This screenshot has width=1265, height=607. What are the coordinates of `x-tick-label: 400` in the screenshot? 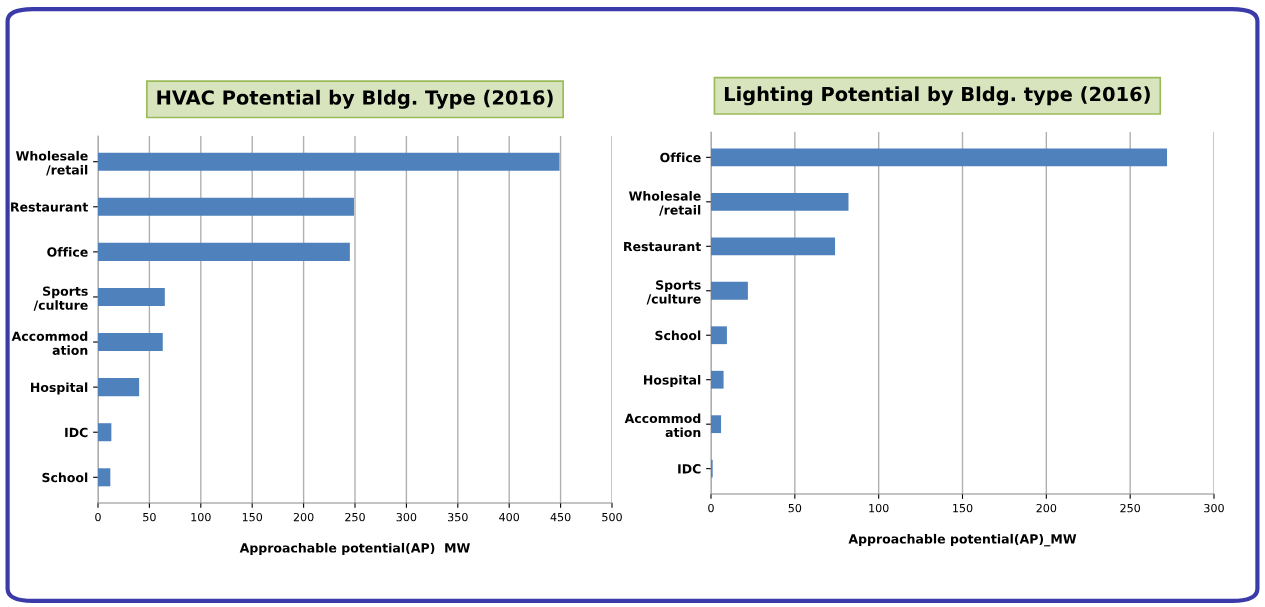 It's located at (509, 517).